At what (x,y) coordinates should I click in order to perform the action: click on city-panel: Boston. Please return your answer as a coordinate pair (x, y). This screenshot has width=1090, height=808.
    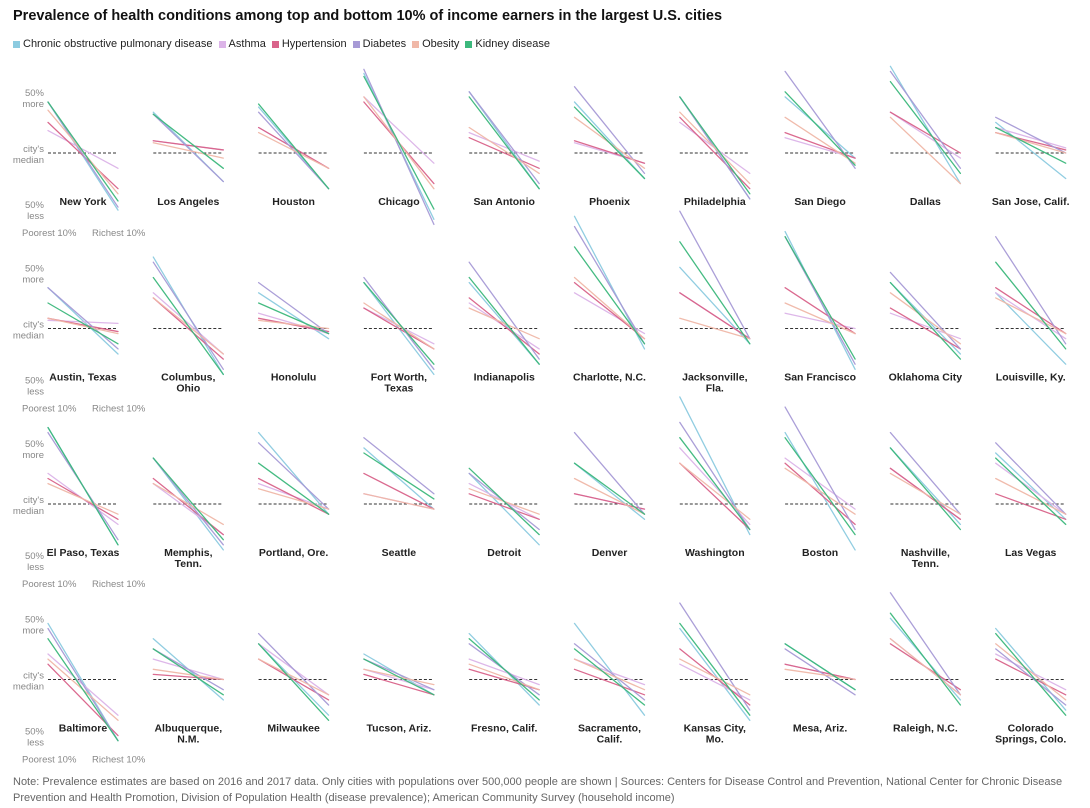
    Looking at the image, I should click on (820, 482).